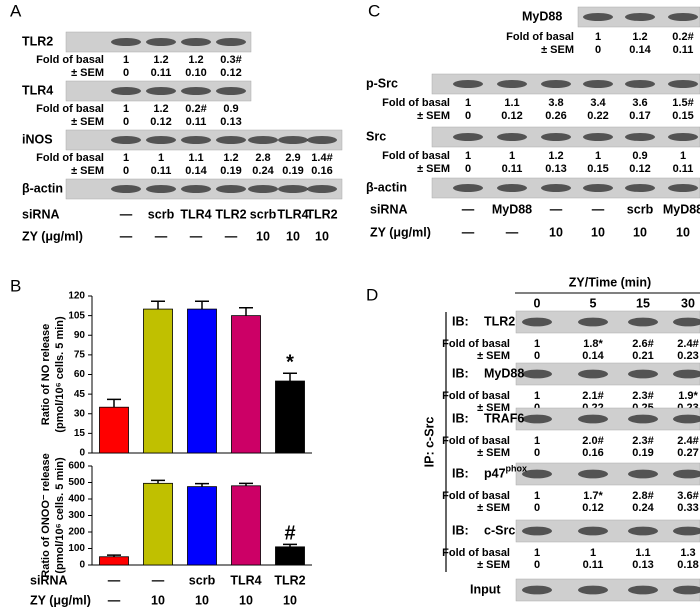  What do you see at coordinates (60, 515) in the screenshot?
I see `y-axis-unit: (pmol/10⁶ cells. 5 min)` at bounding box center [60, 515].